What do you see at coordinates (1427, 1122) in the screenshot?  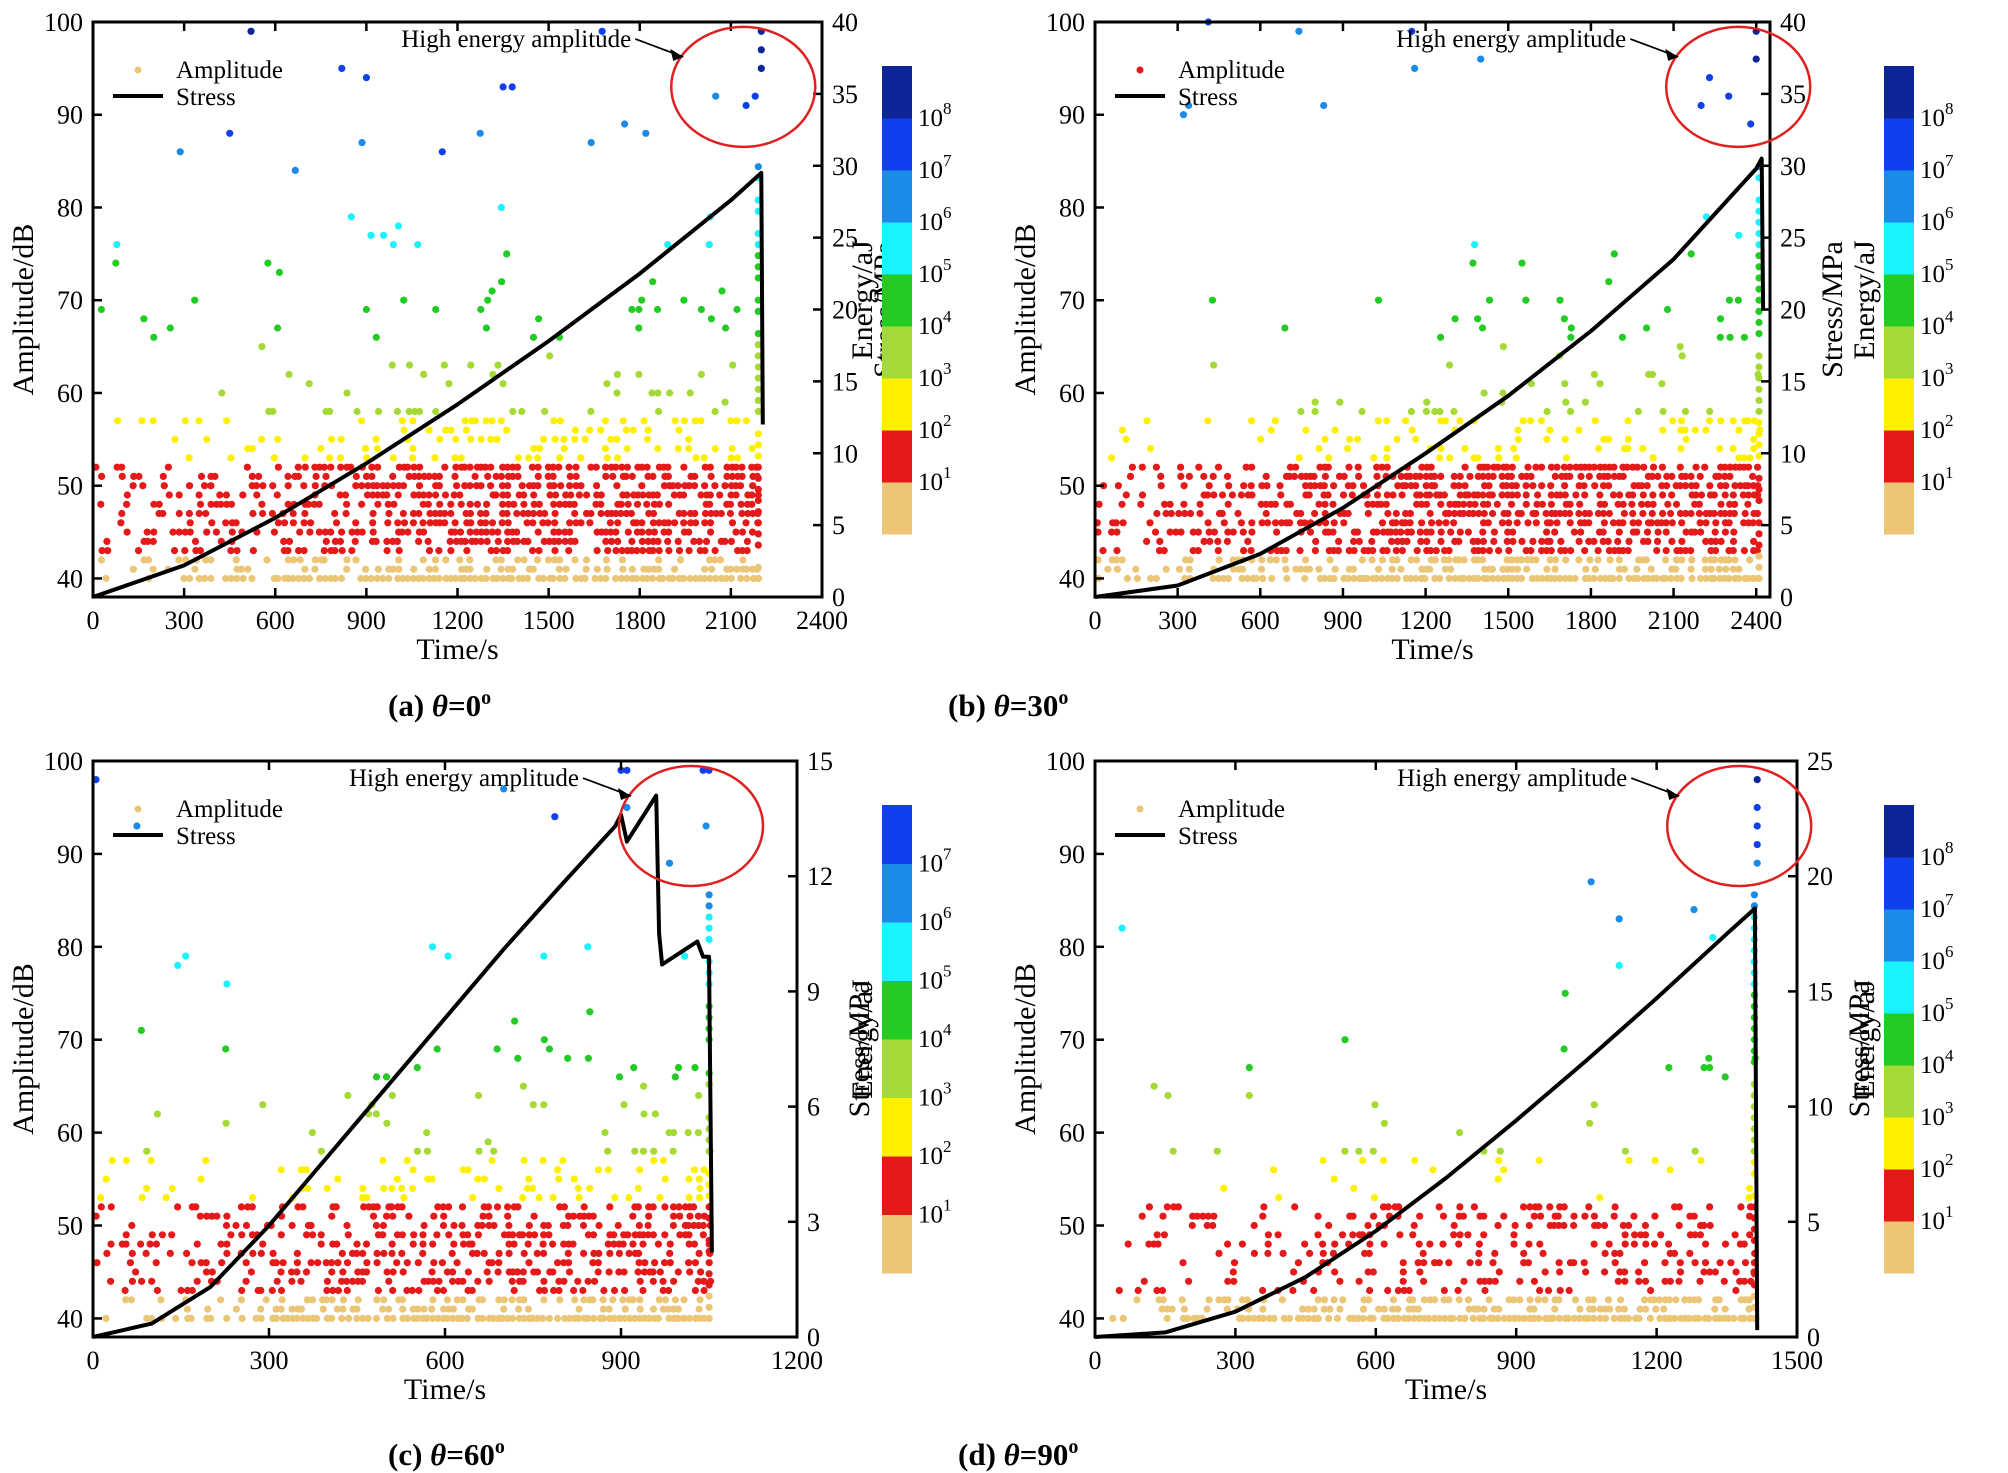 I see `stress-curve` at bounding box center [1427, 1122].